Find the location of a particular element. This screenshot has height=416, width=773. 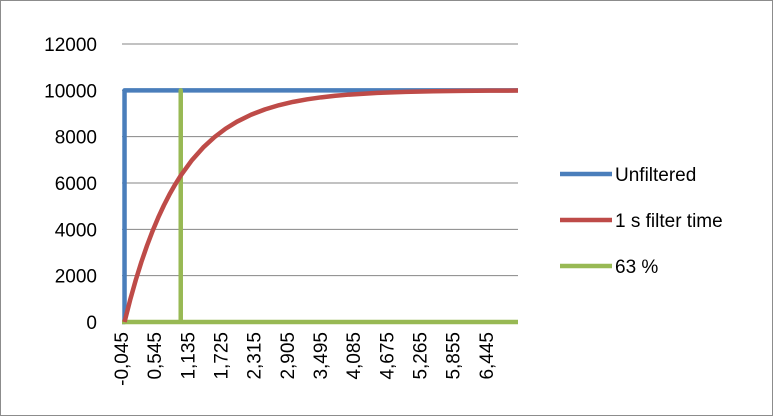

x-tick-label: 5,265 is located at coordinates (420, 356).